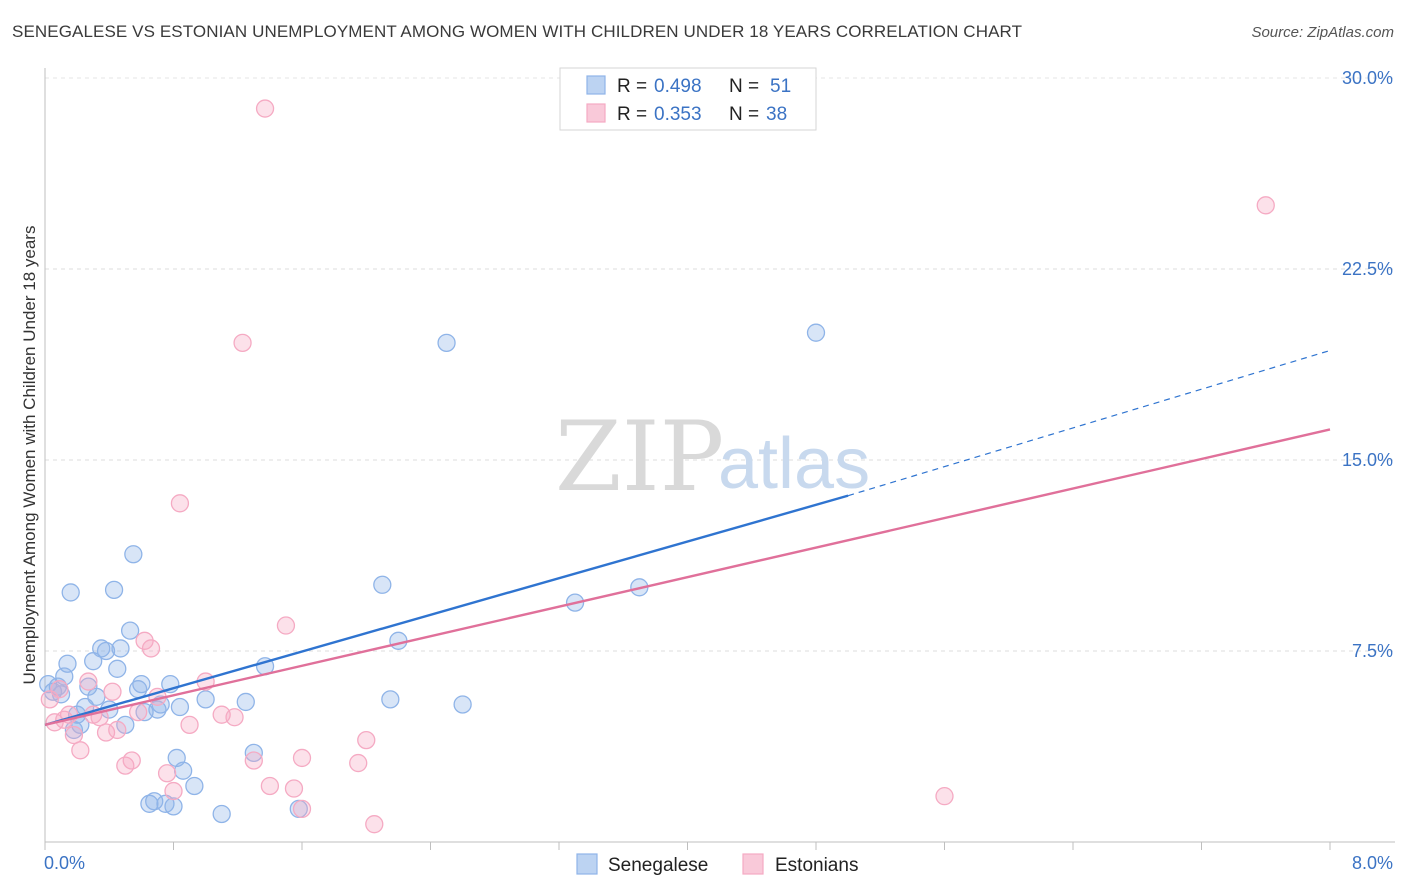 The height and width of the screenshot is (892, 1406). I want to click on legend-r-value-1: 0.498, so click(678, 86).